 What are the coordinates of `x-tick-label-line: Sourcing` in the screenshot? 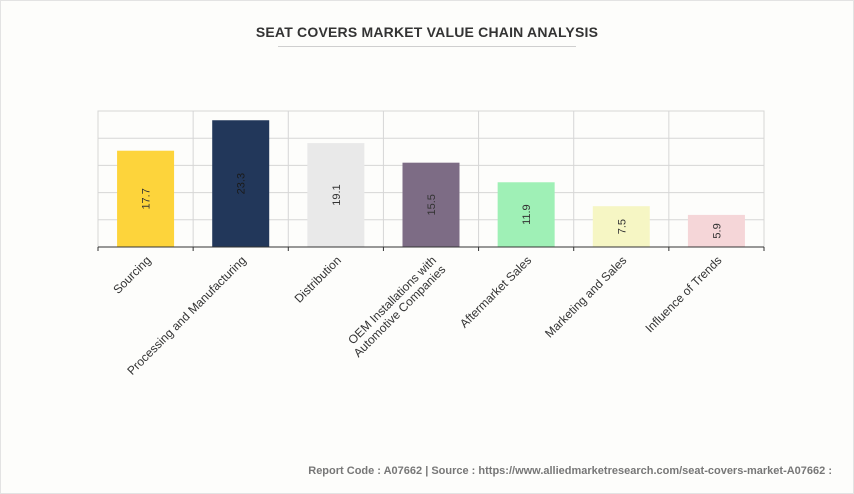 It's located at (131, 274).